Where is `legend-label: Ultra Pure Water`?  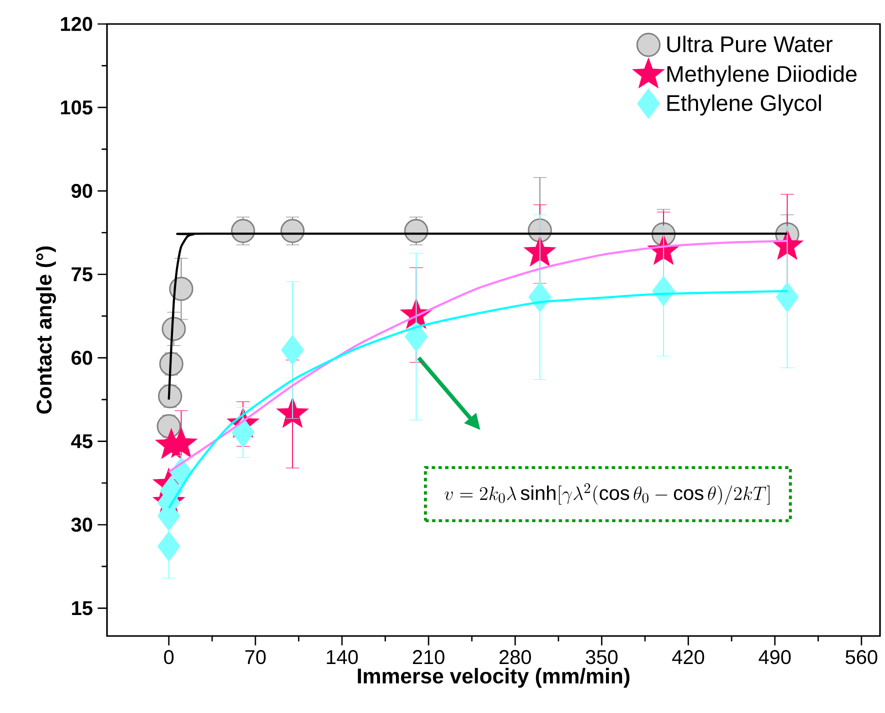
legend-label: Ultra Pure Water is located at coordinates (750, 44).